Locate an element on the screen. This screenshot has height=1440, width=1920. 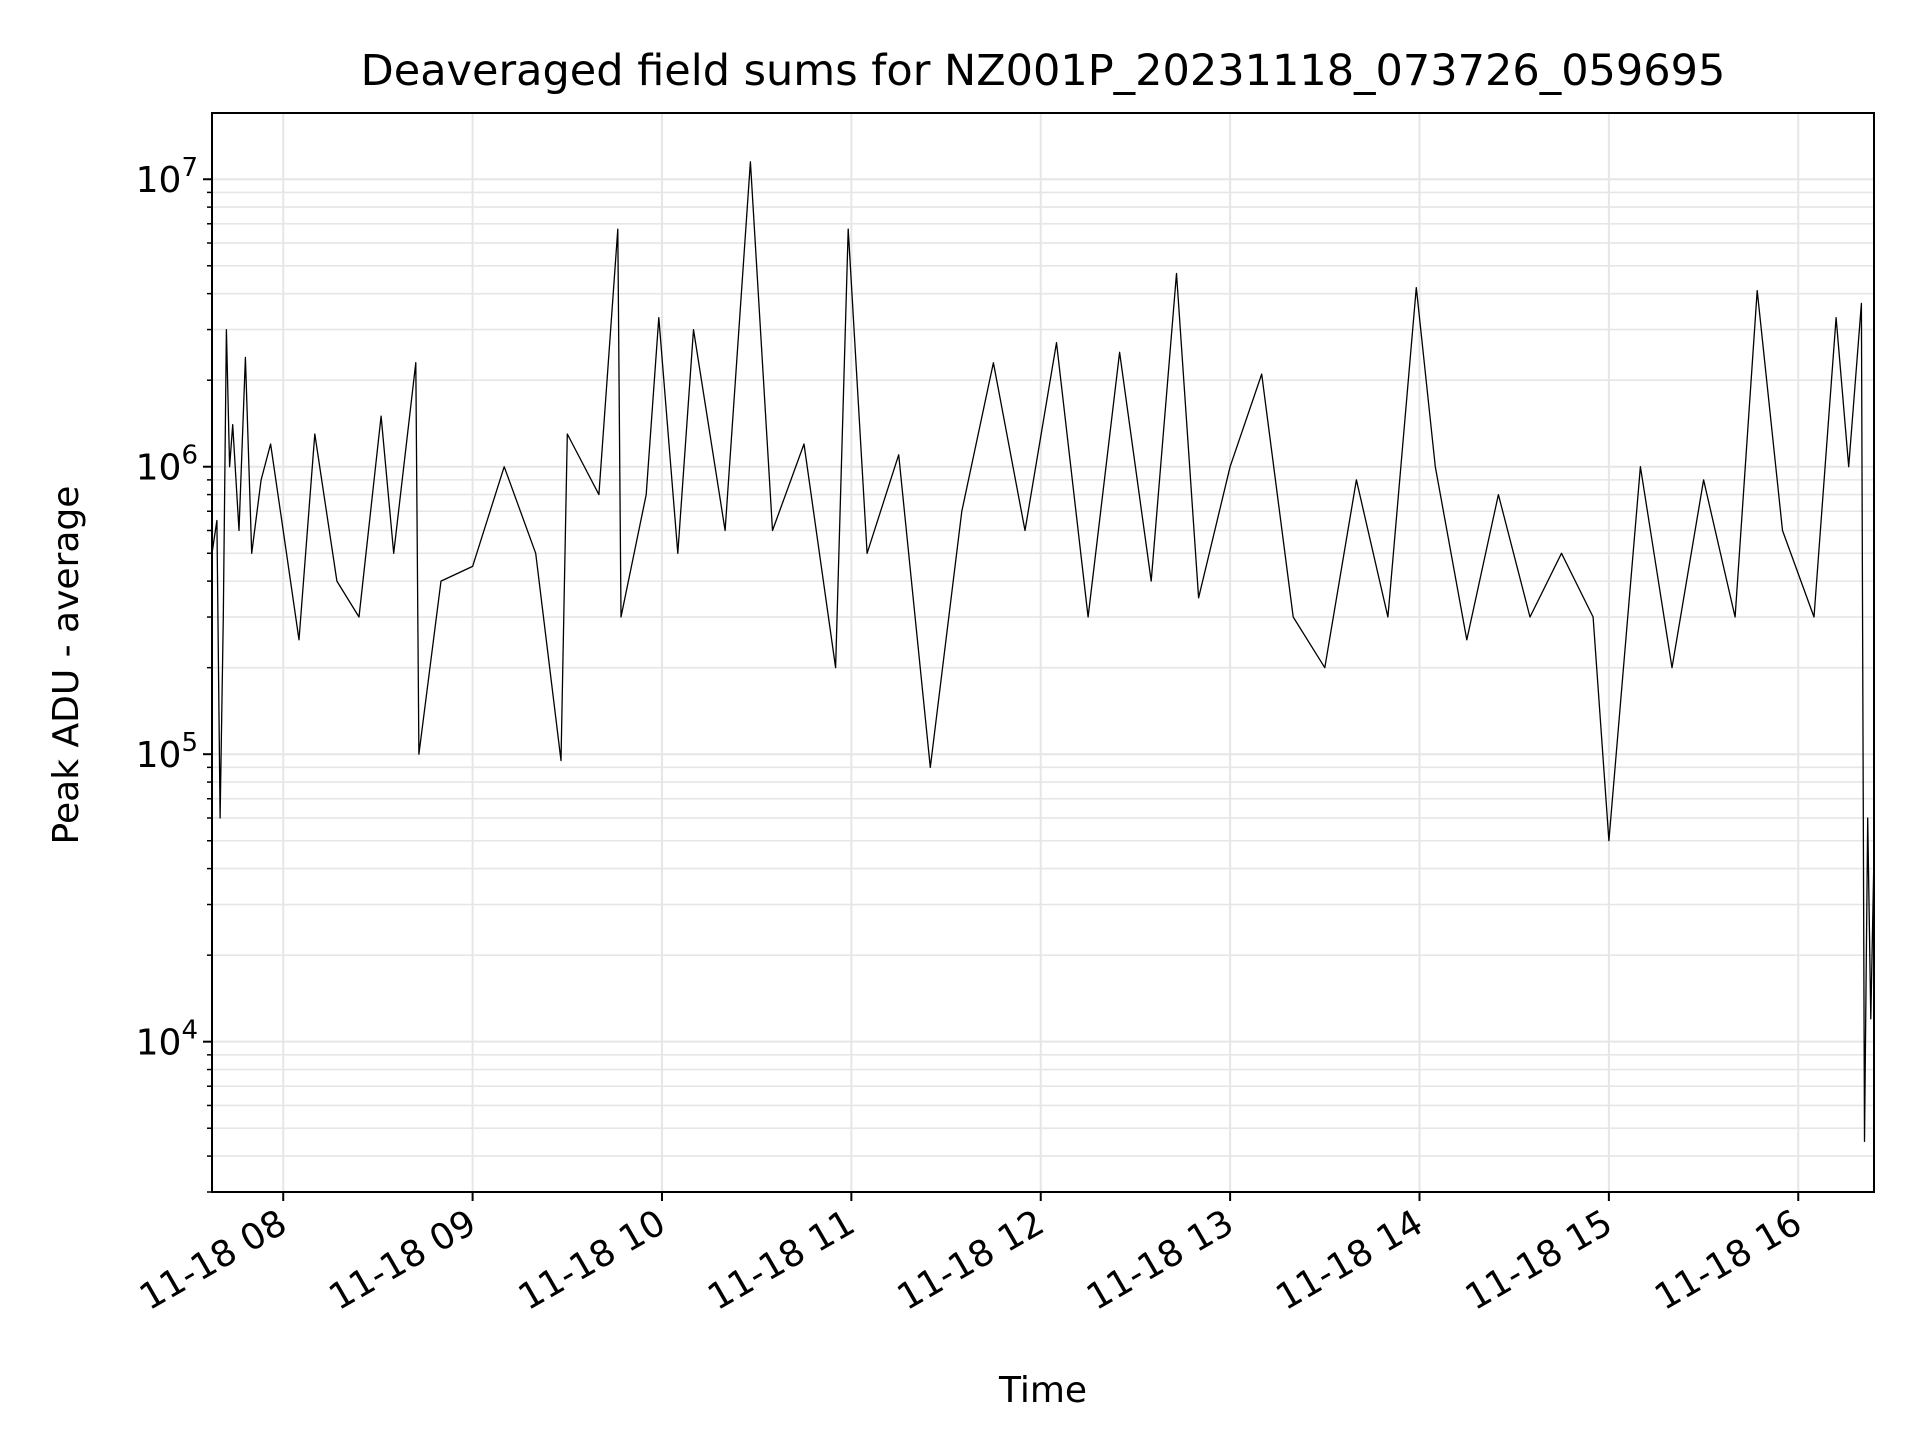
x-tick-label: 11-18 08 is located at coordinates (213, 1260).